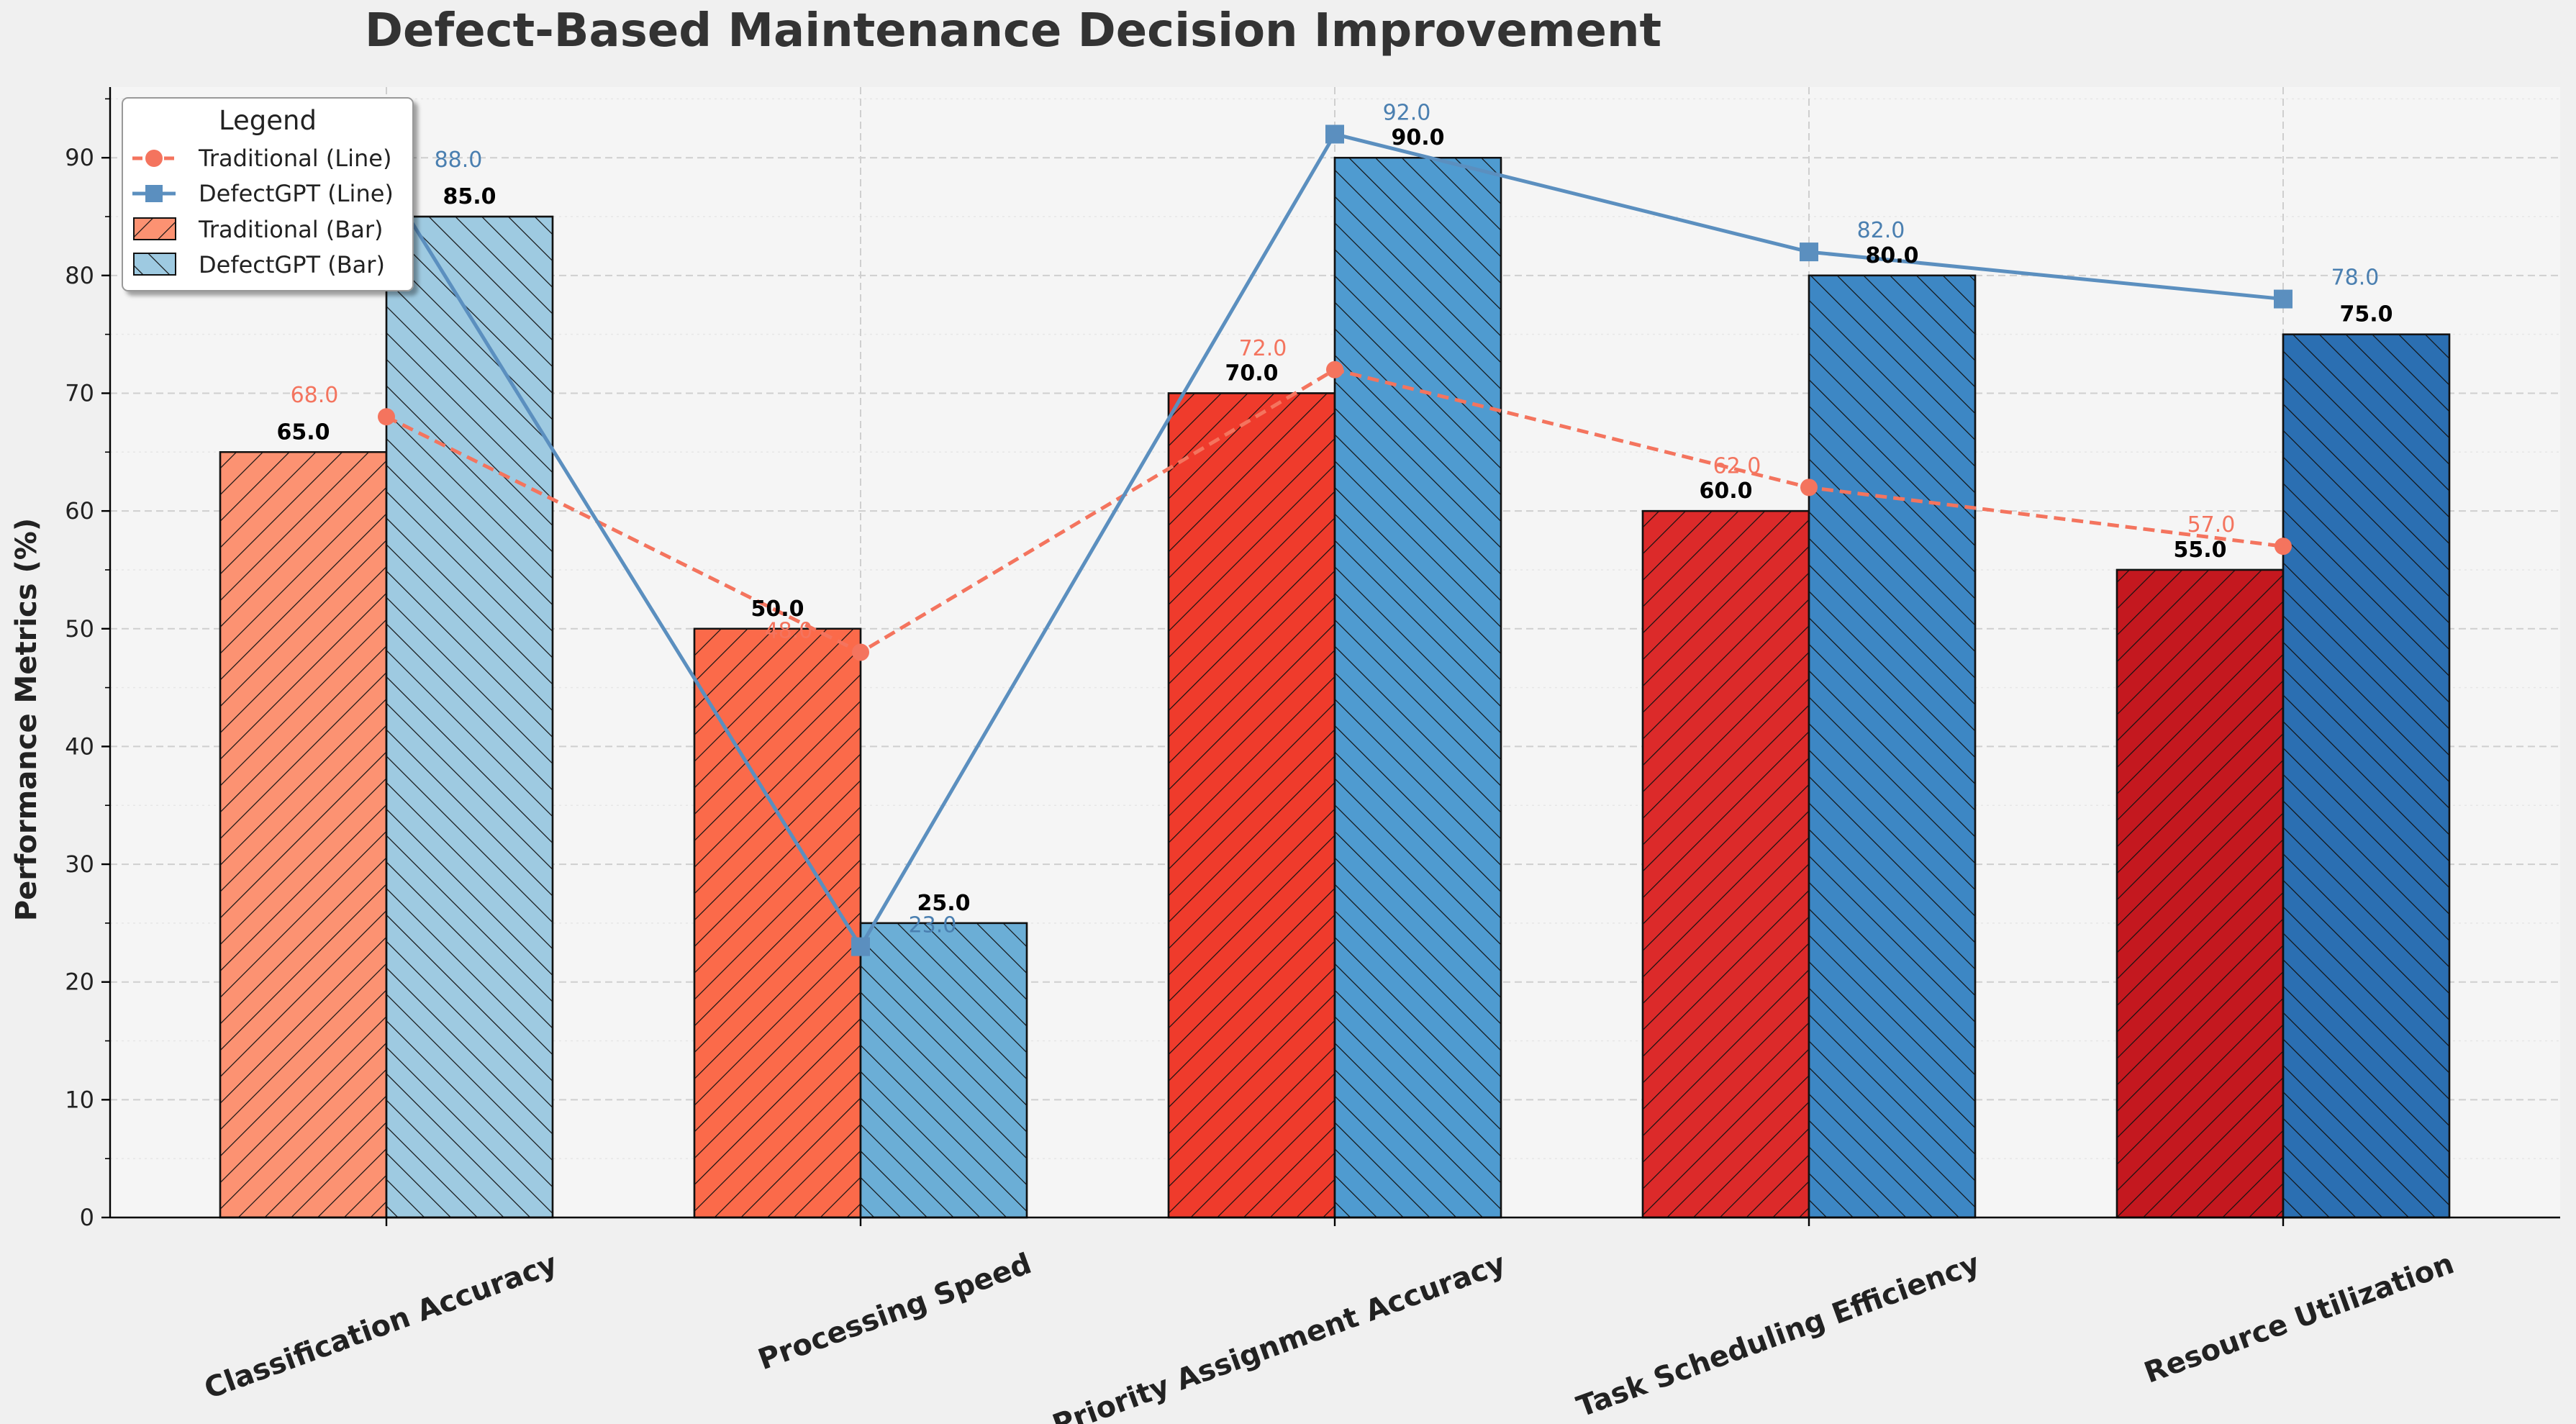  I want to click on legend-label-traditional-line: Traditional (Line), so click(294, 158).